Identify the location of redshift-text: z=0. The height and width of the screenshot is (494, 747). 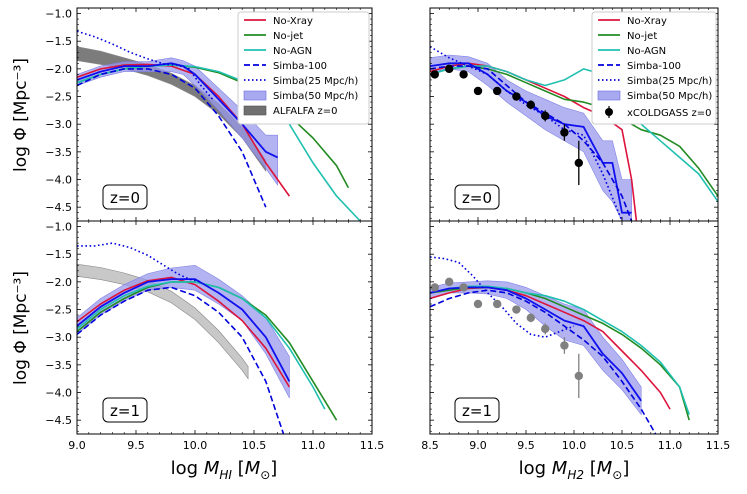
(477, 198).